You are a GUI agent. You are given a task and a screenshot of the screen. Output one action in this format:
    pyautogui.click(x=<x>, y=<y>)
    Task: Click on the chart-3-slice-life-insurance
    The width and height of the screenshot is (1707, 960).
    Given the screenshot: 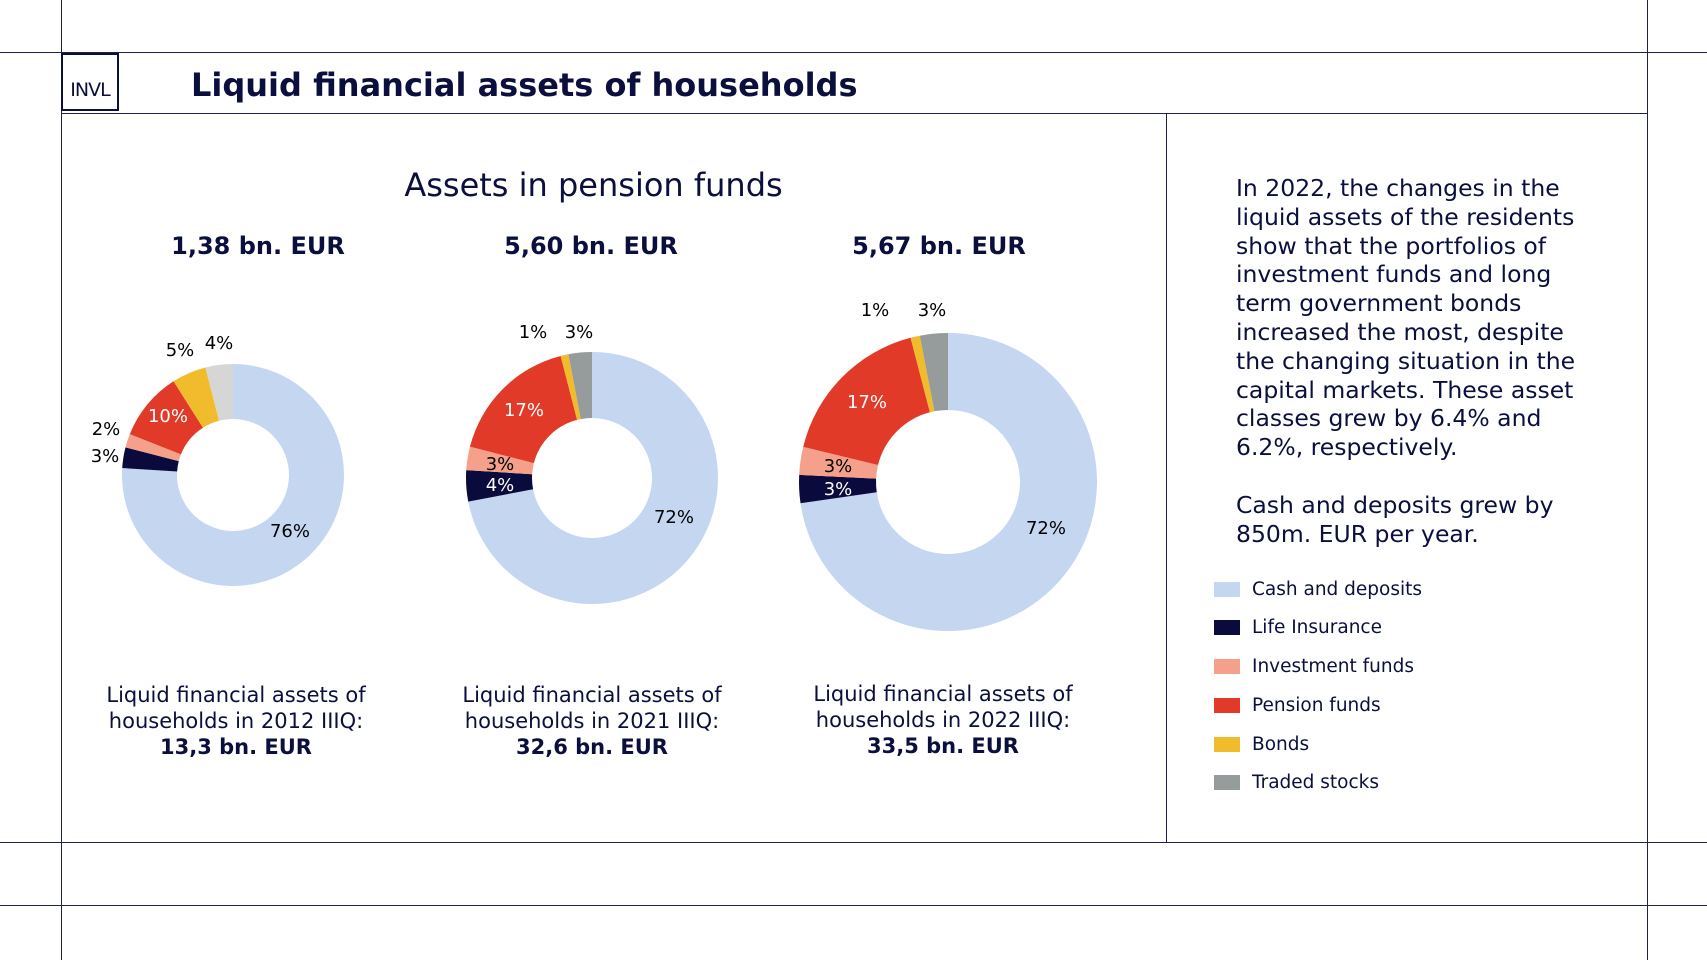 What is the action you would take?
    pyautogui.click(x=838, y=489)
    